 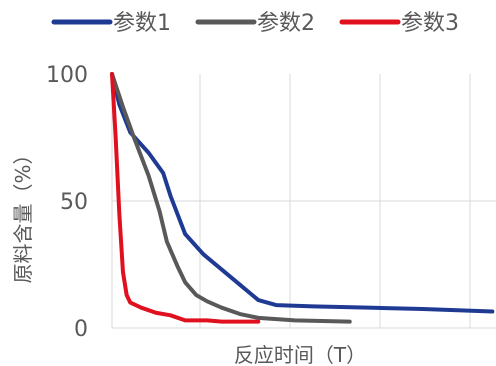 I want to click on y-tick-label: 50, so click(x=74, y=202).